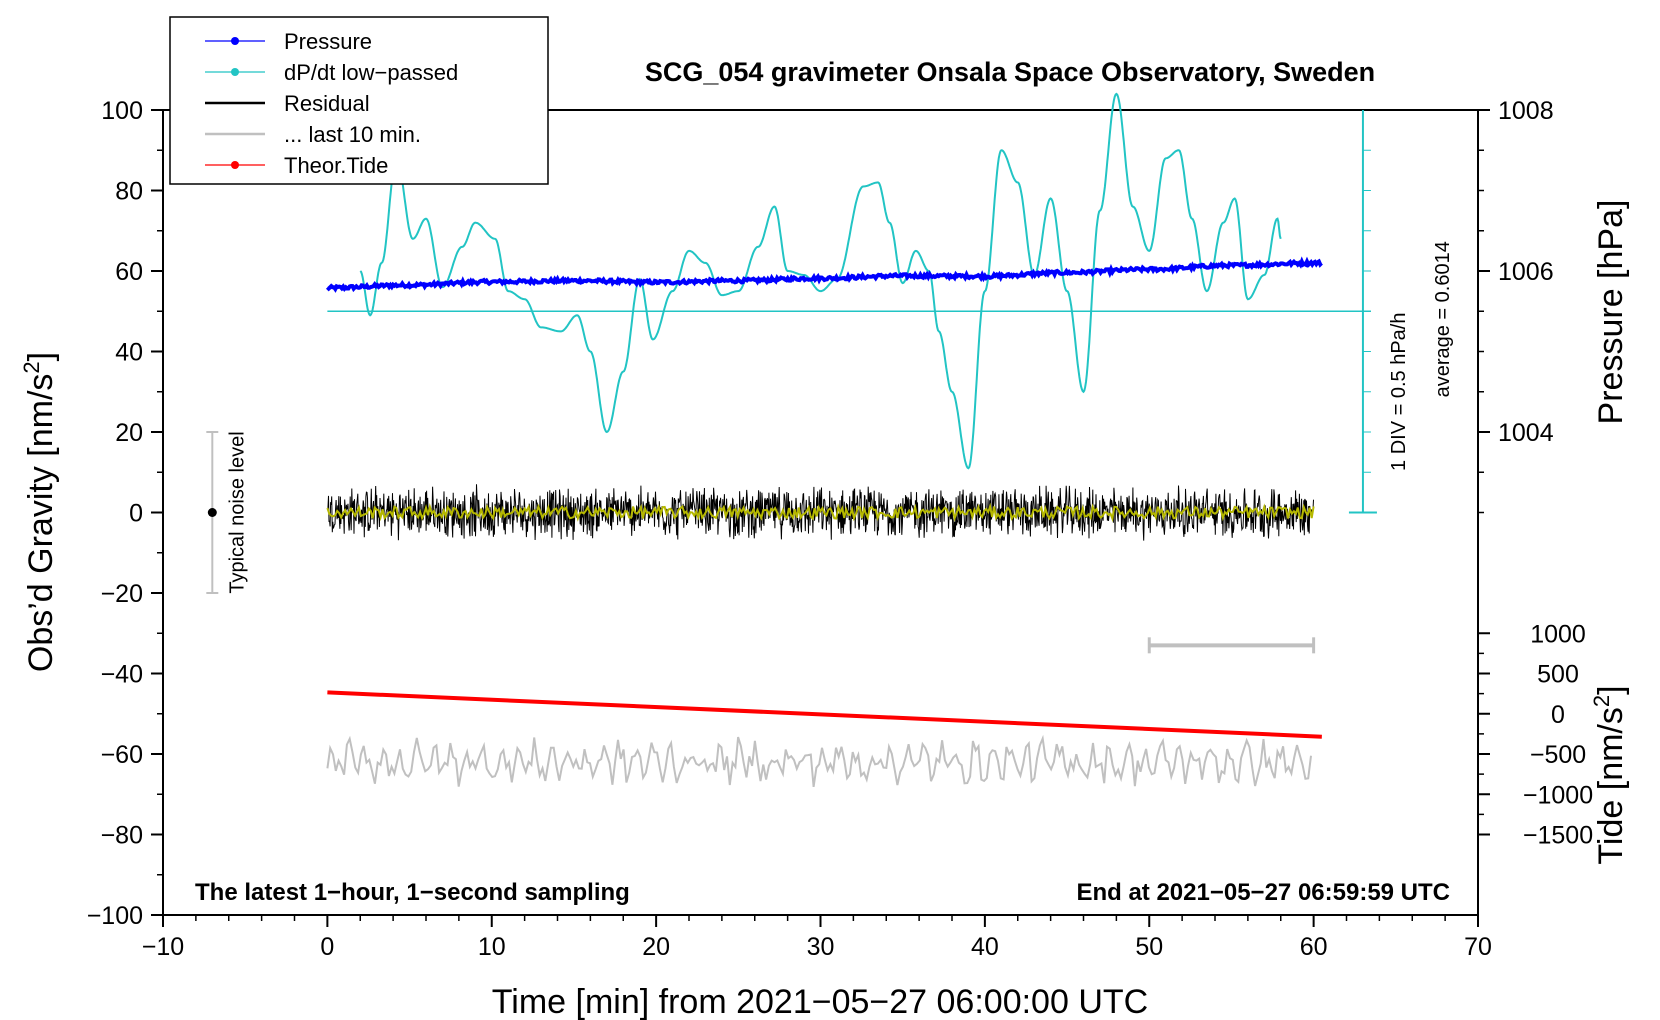  What do you see at coordinates (163, 947) in the screenshot?
I see `x-tick-label: −10` at bounding box center [163, 947].